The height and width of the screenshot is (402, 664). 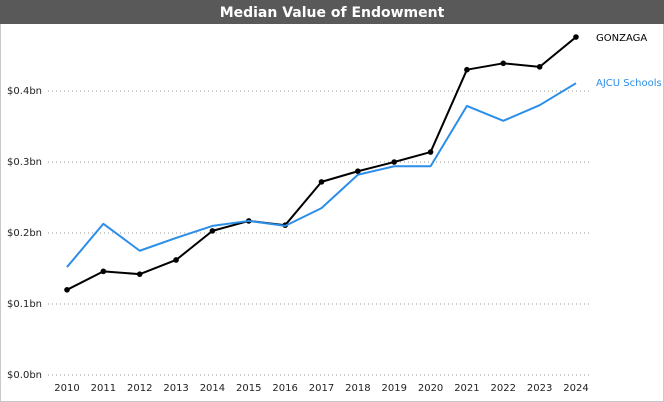 What do you see at coordinates (103, 388) in the screenshot?
I see `x-tick-label: 2011` at bounding box center [103, 388].